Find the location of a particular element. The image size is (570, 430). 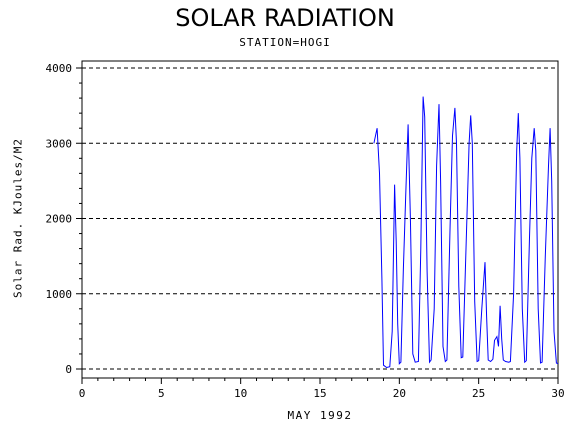

x-tick-label: 10 is located at coordinates (240, 393).